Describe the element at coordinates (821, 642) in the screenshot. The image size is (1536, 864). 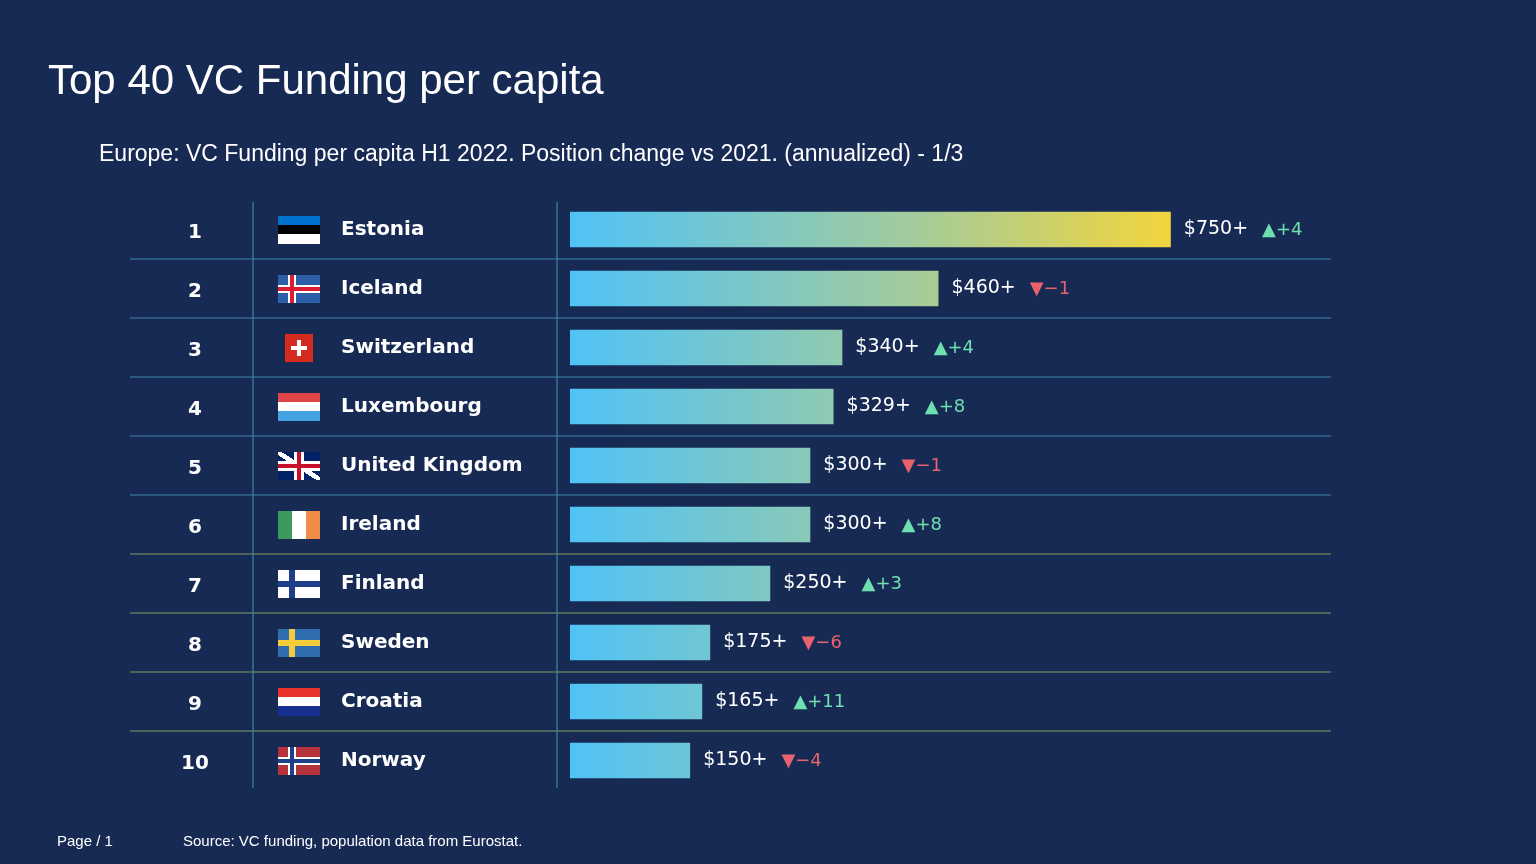
I see `annotation: ▼−6` at that location.